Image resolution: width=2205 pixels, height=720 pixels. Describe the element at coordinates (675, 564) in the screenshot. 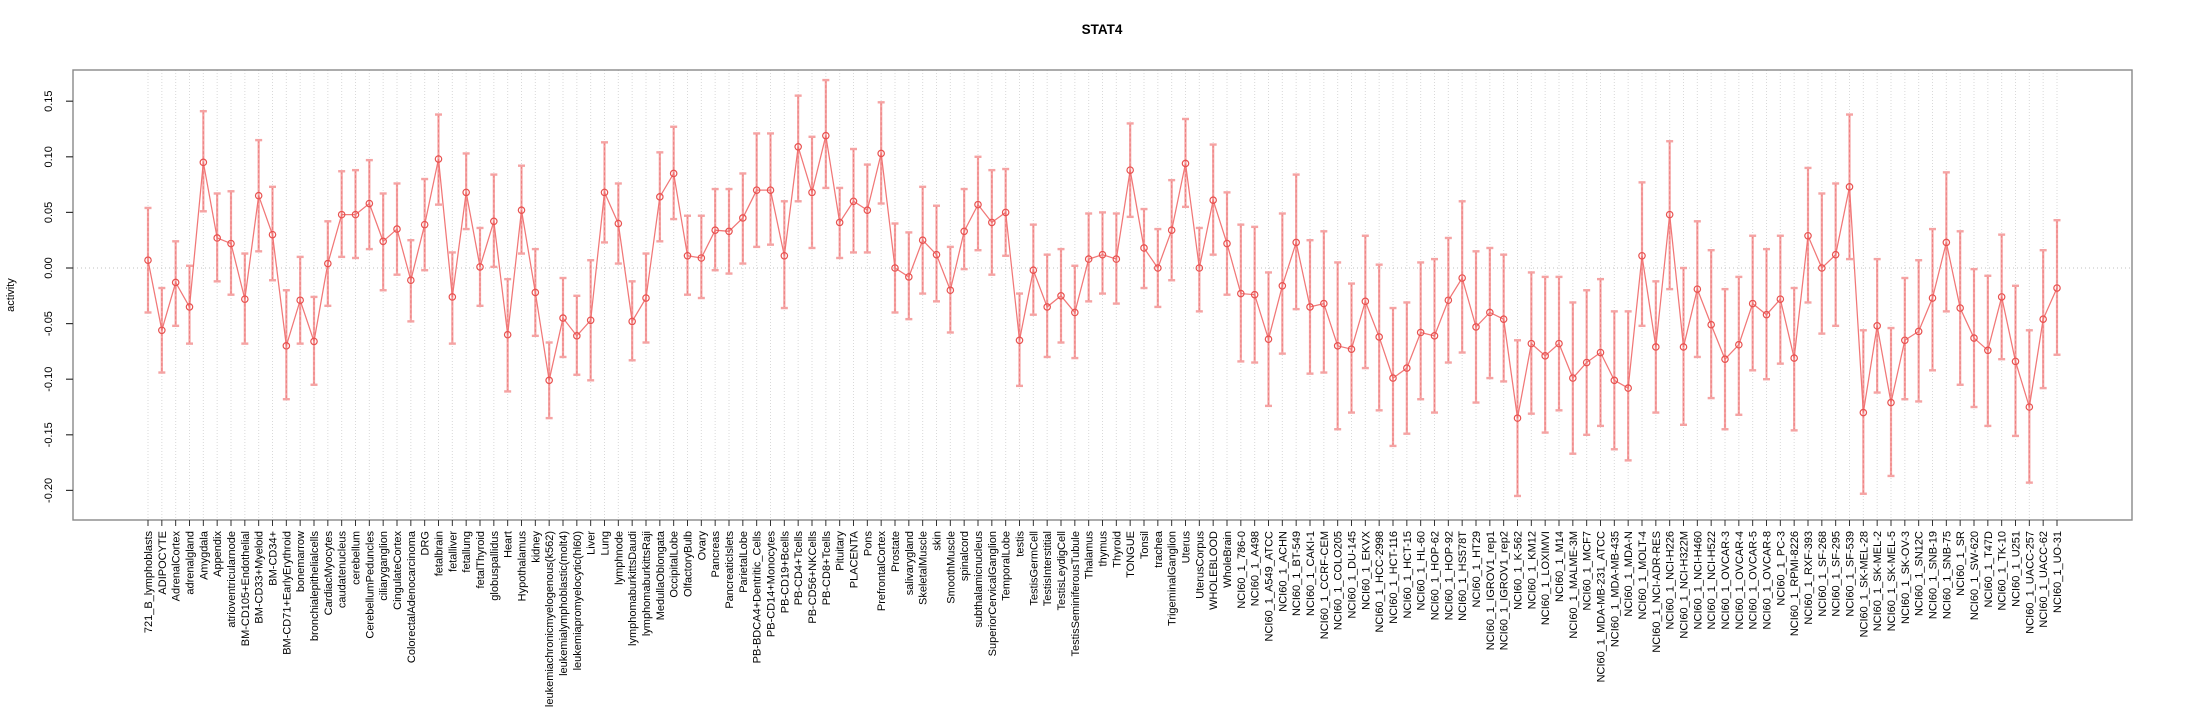

I see `x-tick-label: OccipitalLobe` at that location.